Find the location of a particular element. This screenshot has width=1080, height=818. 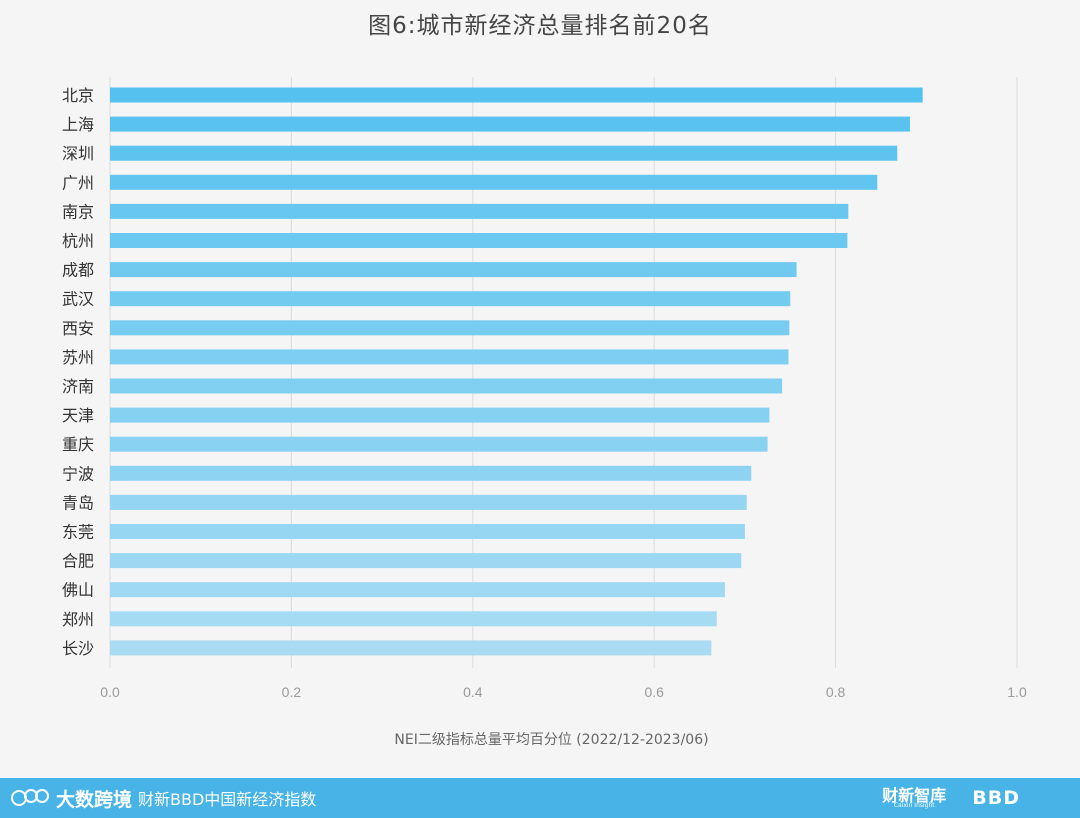

caixin-insight-logo: 财新智库 Caixin Insight is located at coordinates (914, 797).